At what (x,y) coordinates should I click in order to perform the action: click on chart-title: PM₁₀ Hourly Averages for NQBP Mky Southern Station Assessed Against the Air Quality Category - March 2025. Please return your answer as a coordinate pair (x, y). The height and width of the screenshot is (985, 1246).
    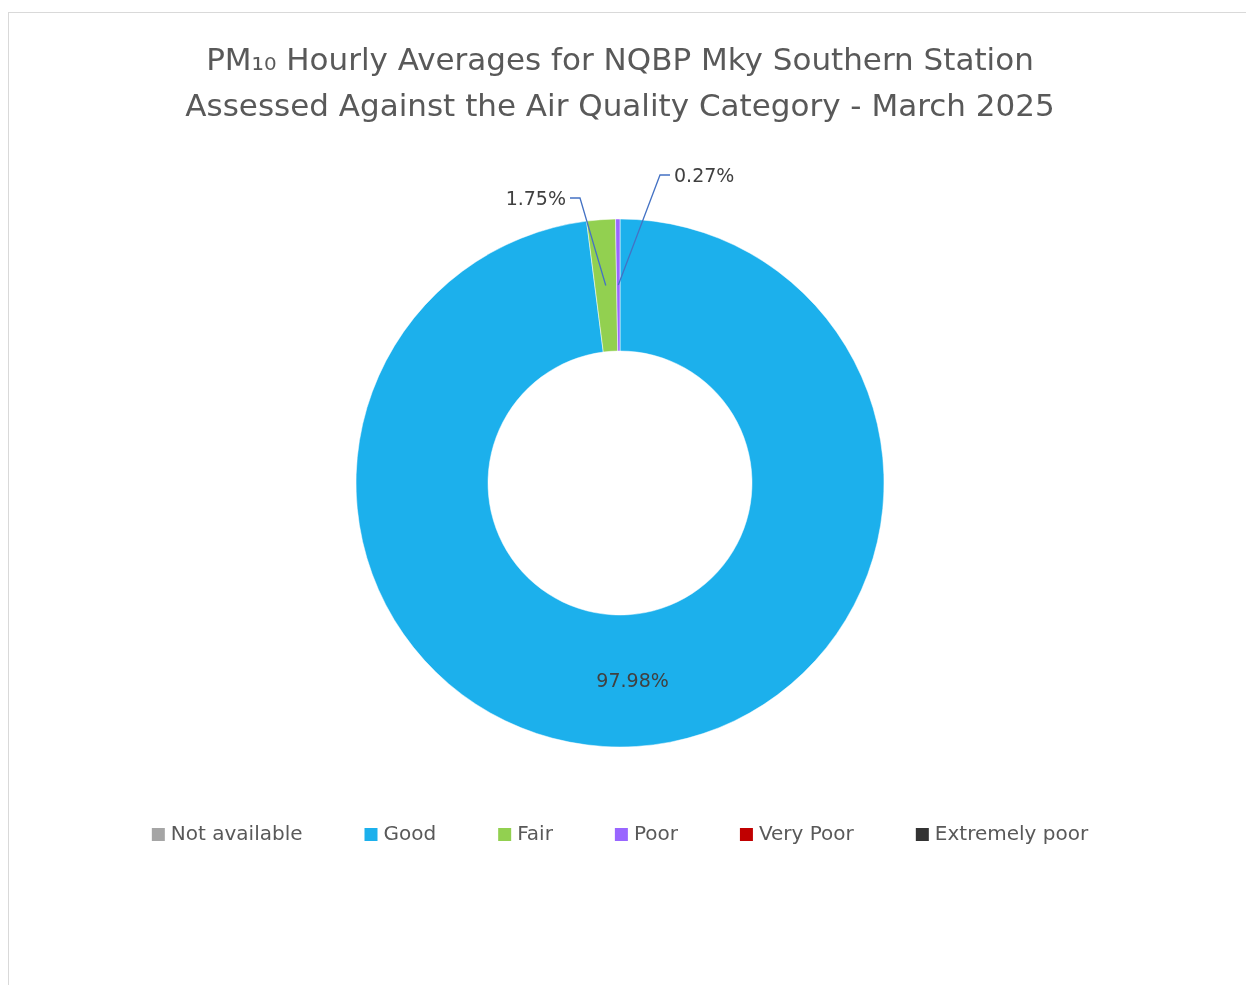
    Looking at the image, I should click on (620, 82).